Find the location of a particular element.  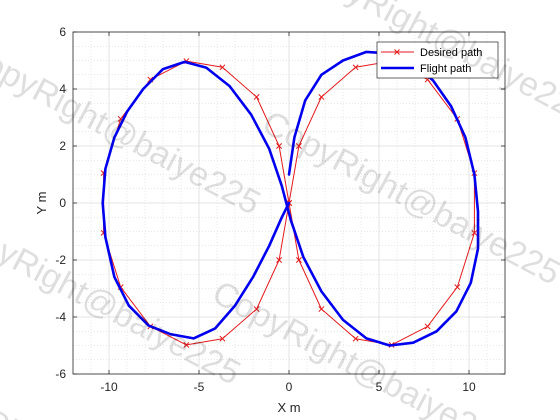

y-tick-label: 2 is located at coordinates (62, 146).